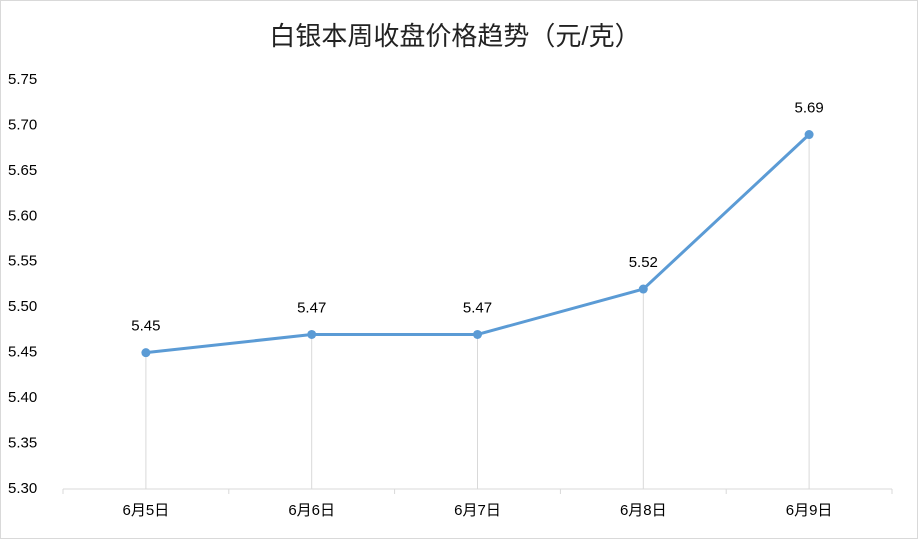  What do you see at coordinates (22, 397) in the screenshot?
I see `y-tick-label: 5.40` at bounding box center [22, 397].